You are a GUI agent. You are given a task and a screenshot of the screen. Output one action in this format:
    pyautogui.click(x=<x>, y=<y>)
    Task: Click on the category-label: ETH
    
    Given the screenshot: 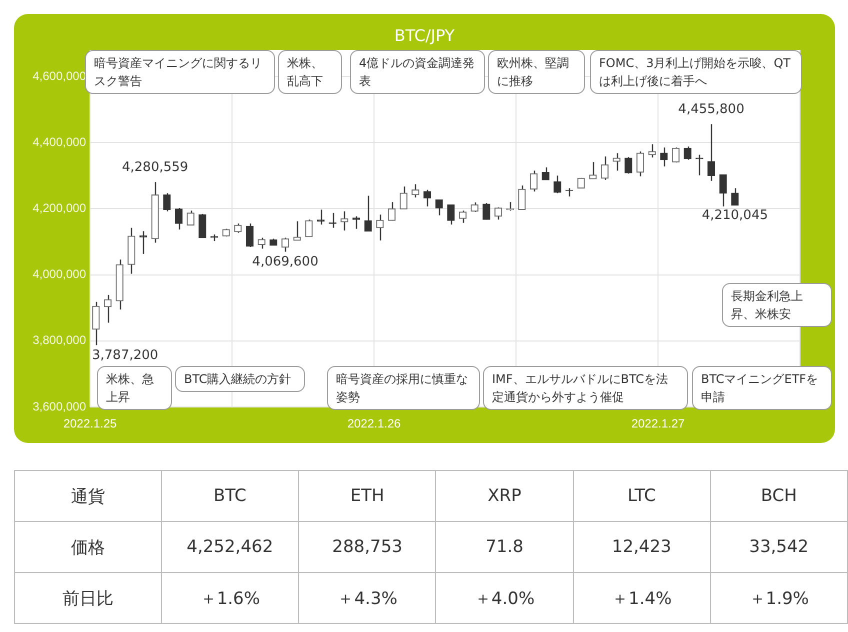 What is the action you would take?
    pyautogui.click(x=367, y=496)
    